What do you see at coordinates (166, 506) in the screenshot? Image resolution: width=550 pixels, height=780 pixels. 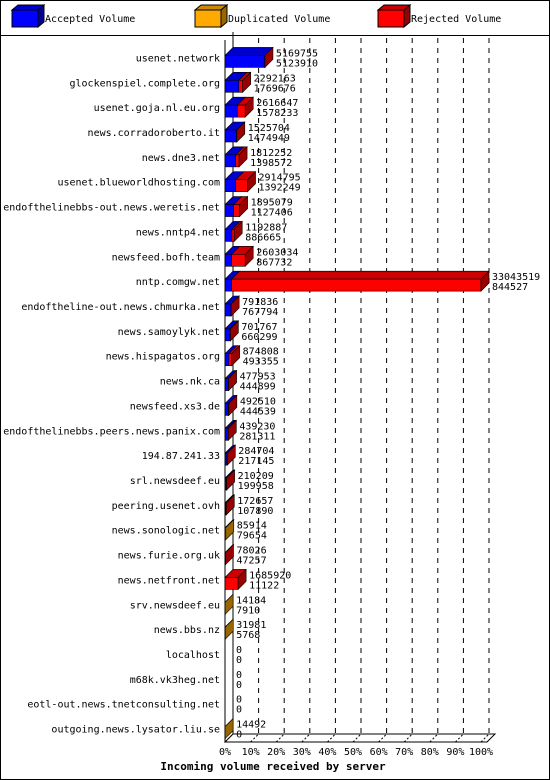 I see `y-tick-label: peering.usenet.ovh` at bounding box center [166, 506].